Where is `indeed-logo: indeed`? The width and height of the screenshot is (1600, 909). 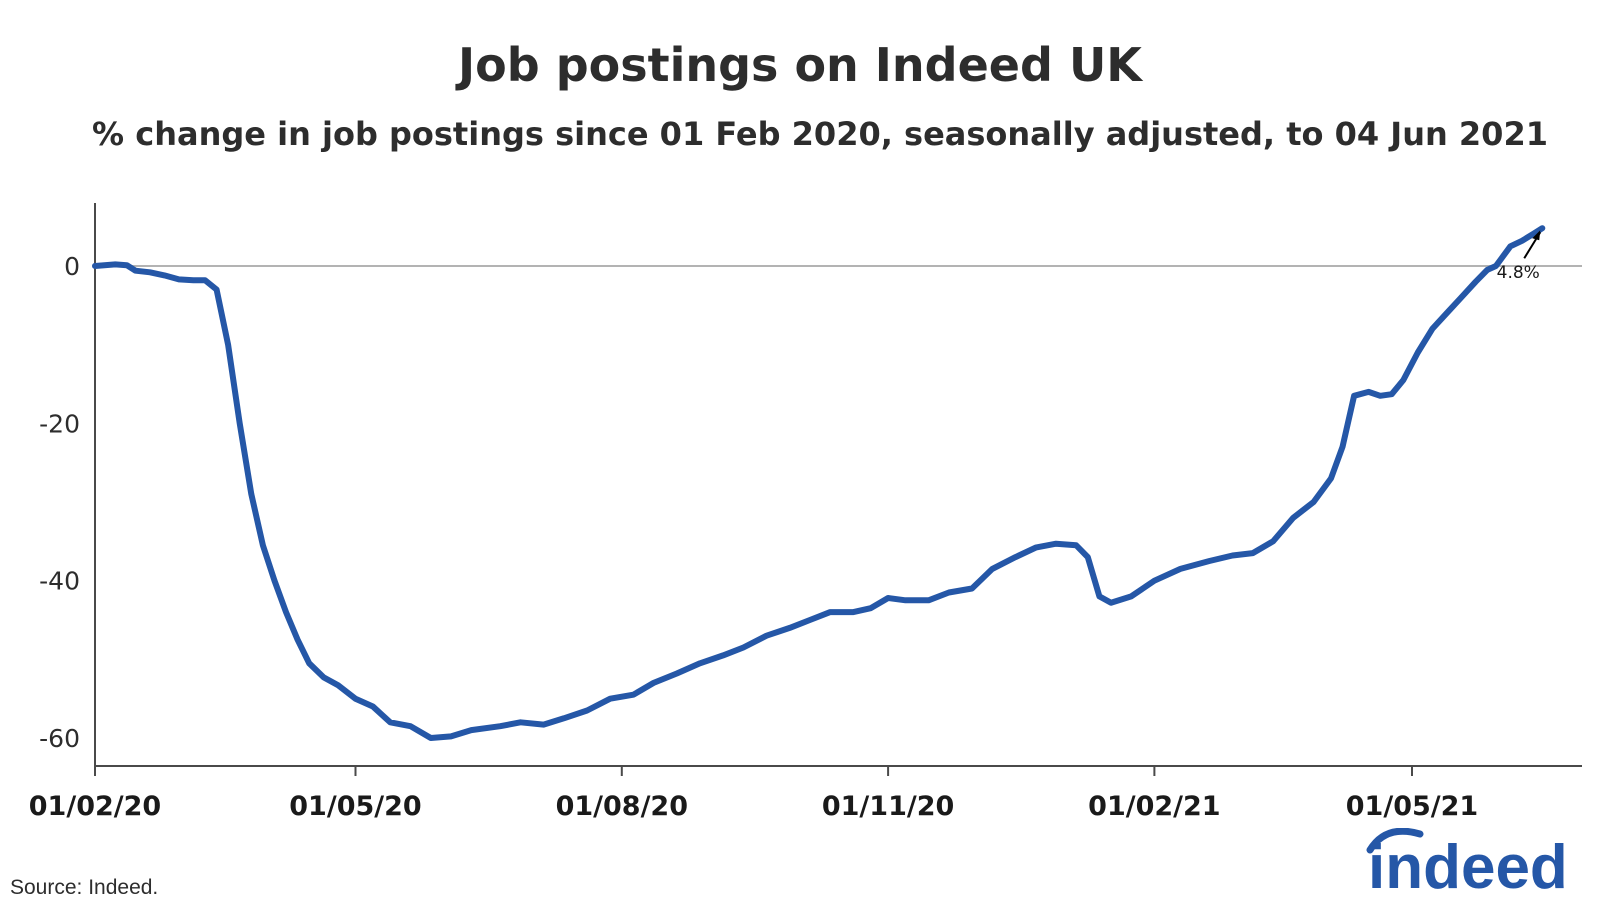 indeed-logo: indeed is located at coordinates (1467, 863).